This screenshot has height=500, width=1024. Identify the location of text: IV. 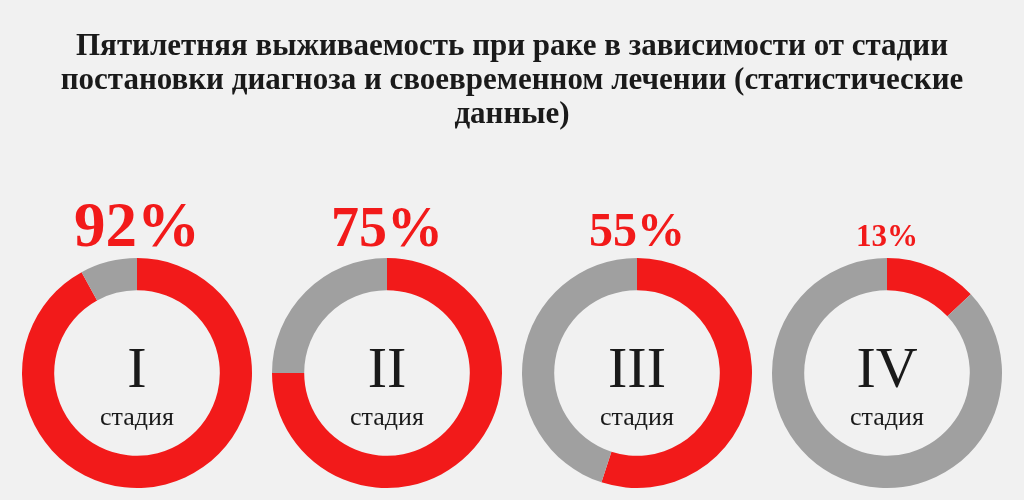
(887, 367).